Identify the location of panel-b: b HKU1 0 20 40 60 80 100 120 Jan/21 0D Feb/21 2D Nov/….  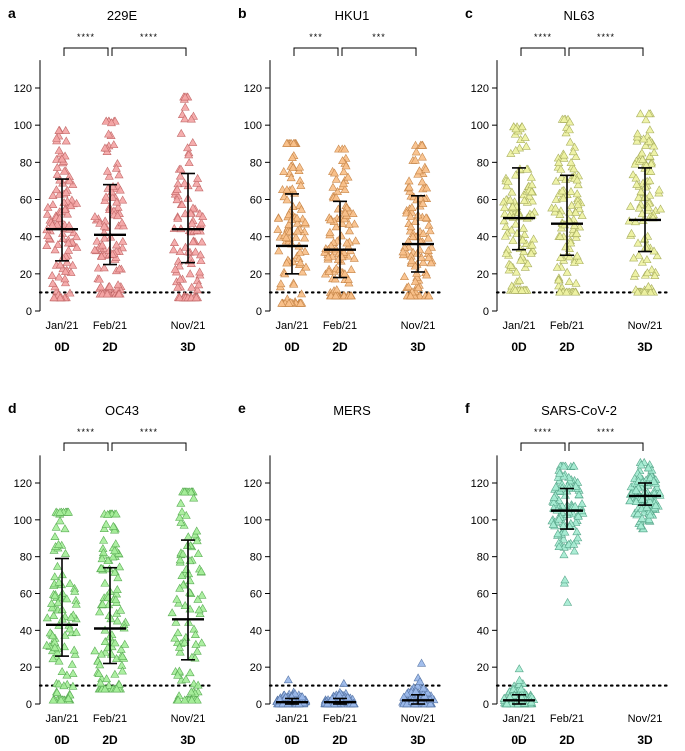
(340, 179).